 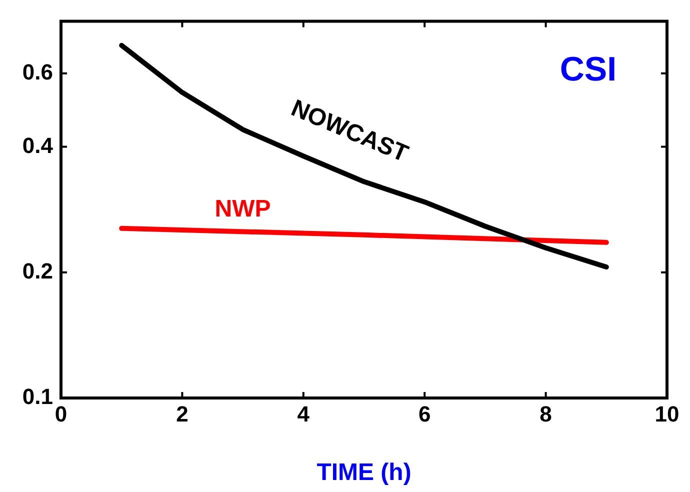 I want to click on x-tick-label: 8, so click(x=546, y=413).